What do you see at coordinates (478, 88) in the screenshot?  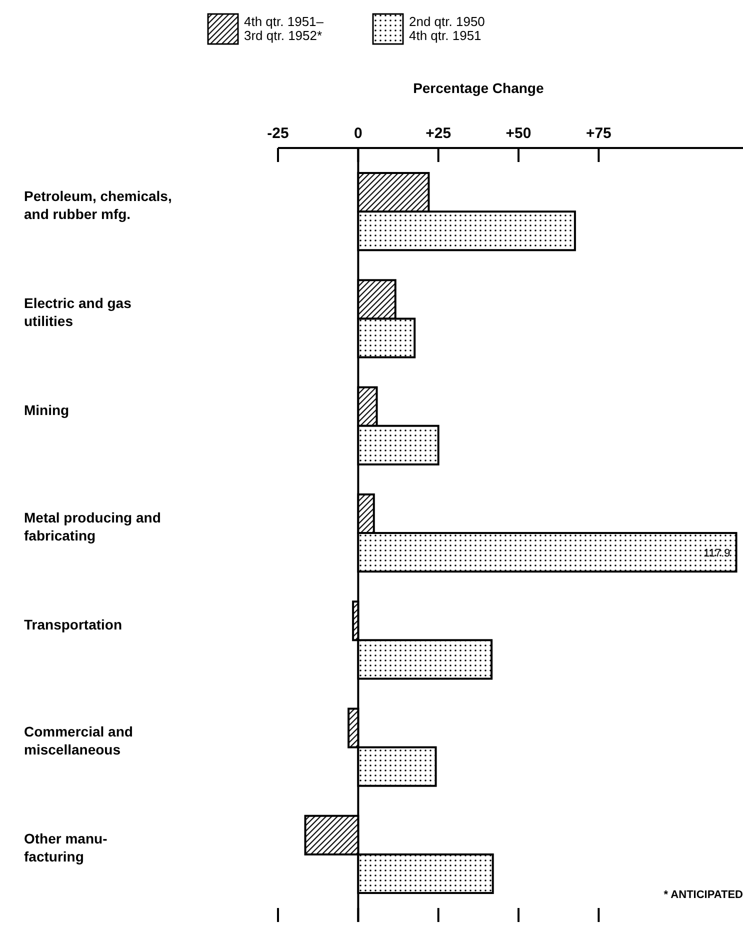 I see `x-axis-title: Percentage Change` at bounding box center [478, 88].